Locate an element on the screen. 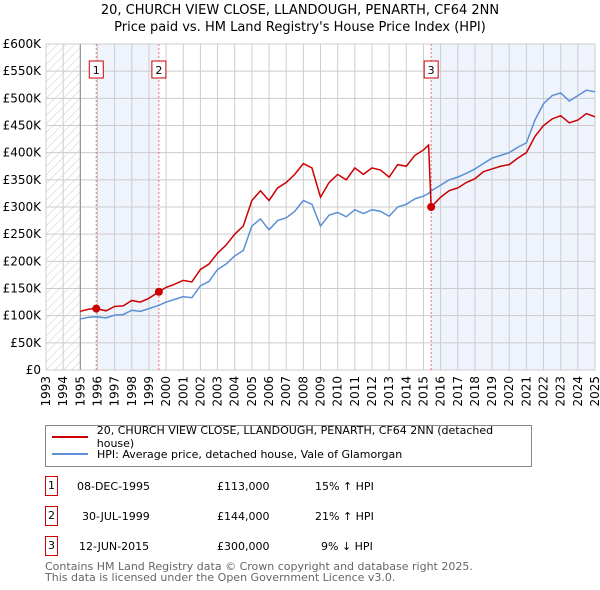 This screenshot has height=590, width=600. legend-swatch-blue is located at coordinates (70, 454).